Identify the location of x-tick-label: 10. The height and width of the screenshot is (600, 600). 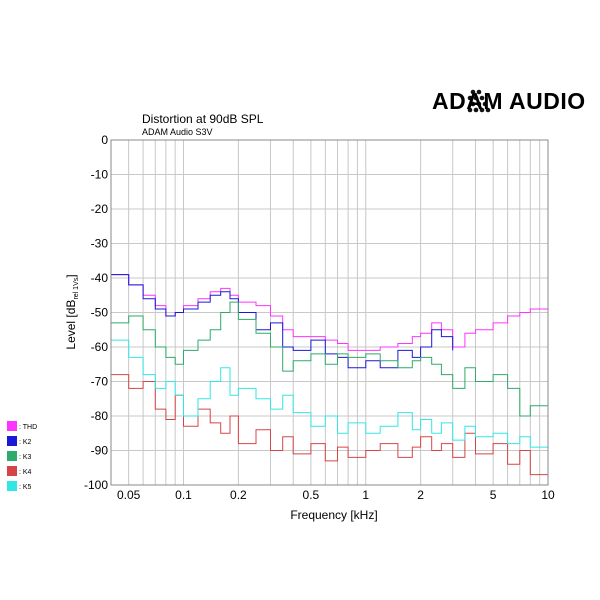
(548, 495).